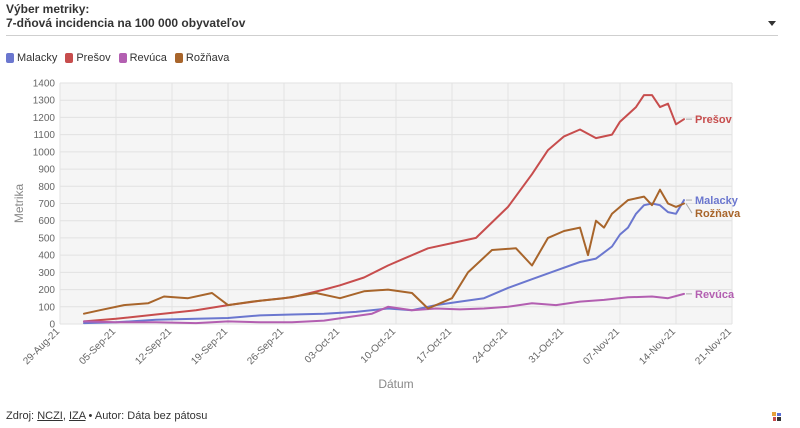  What do you see at coordinates (77, 416) in the screenshot?
I see `source-link-iza: IZA` at bounding box center [77, 416].